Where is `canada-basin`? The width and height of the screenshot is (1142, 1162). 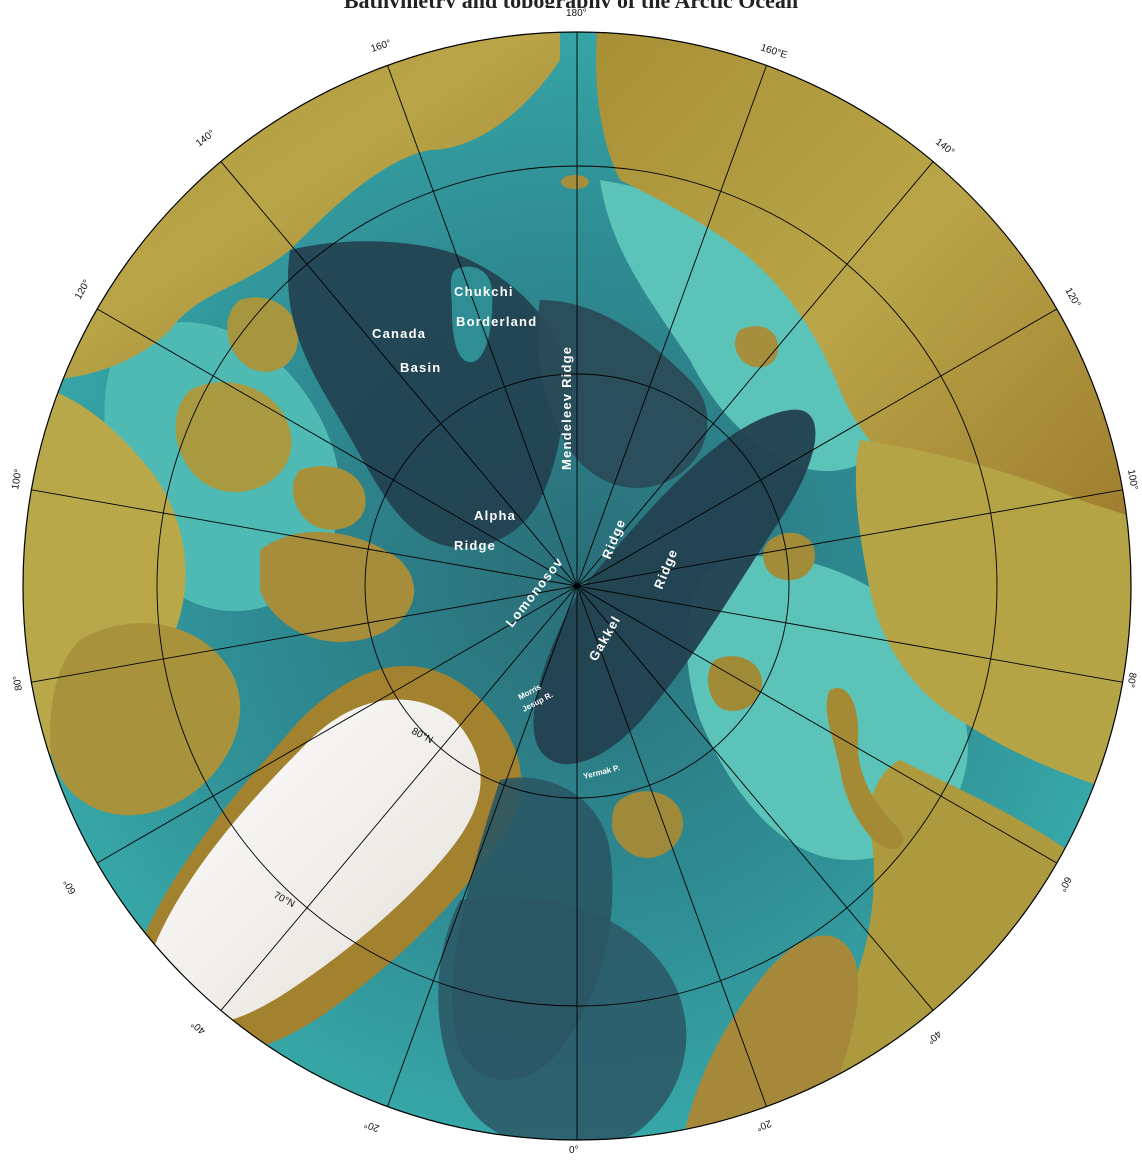 canada-basin is located at coordinates (426, 394).